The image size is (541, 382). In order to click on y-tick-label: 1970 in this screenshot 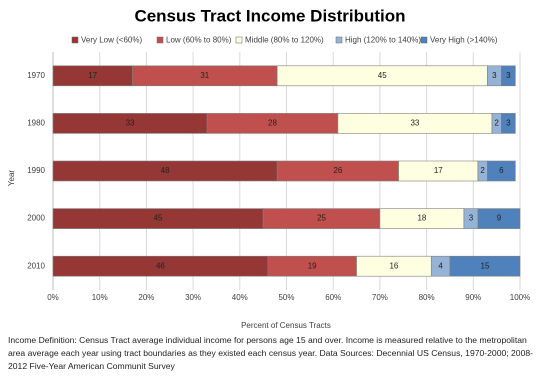, I will do `click(36, 75)`.